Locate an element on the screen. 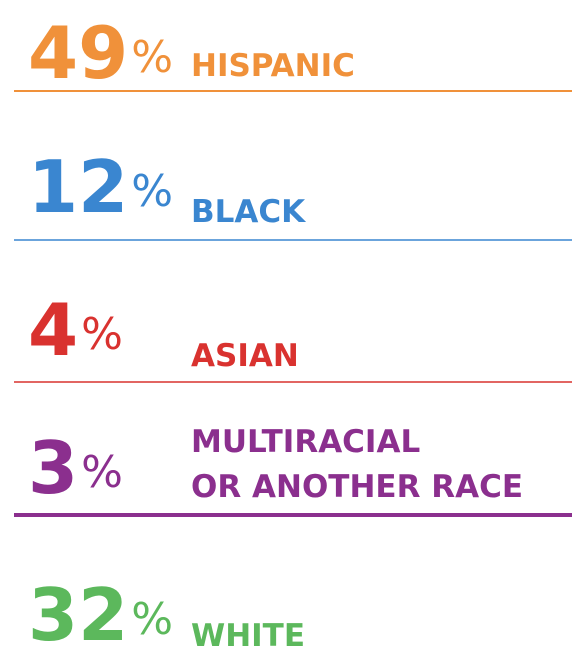 This screenshot has height=653, width=572. stat-number: 32% is located at coordinates (100, 613).